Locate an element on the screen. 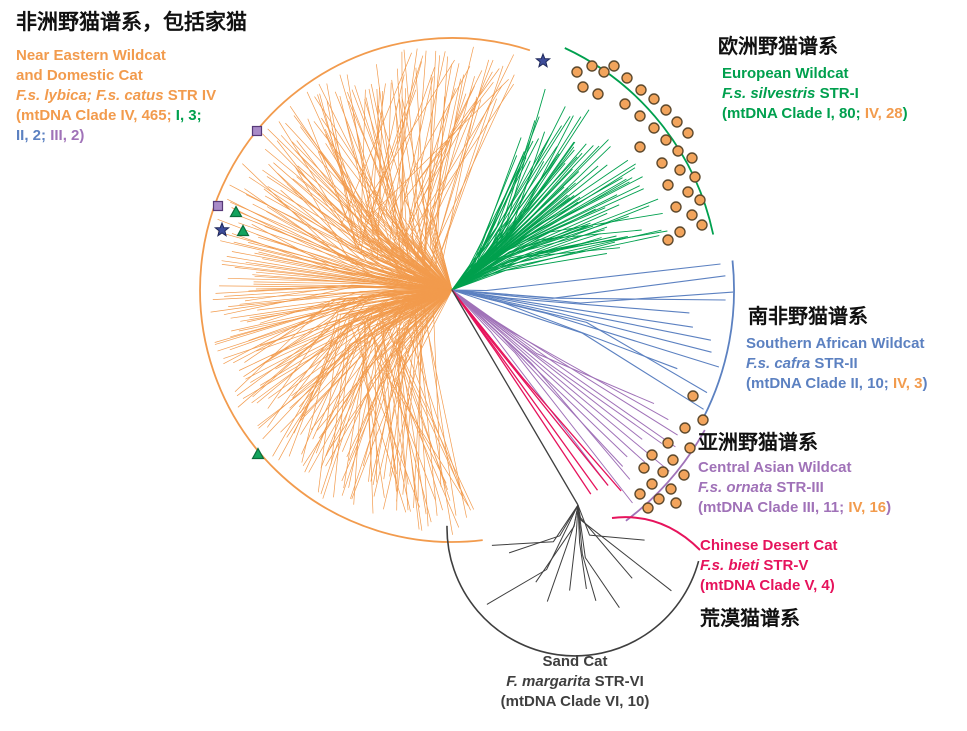  southern-african-mtdna: (mtDNA Clade II, 10; IV, 3) is located at coordinates (836, 384).